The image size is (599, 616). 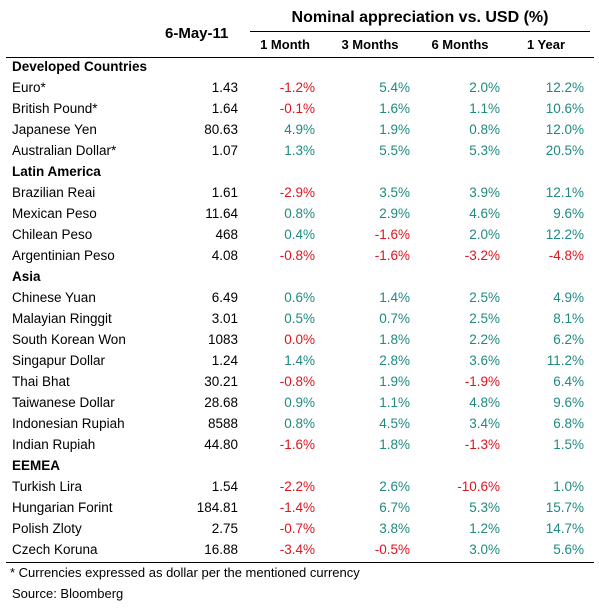 I want to click on three-months-cell: 6.7%, so click(x=394, y=507).